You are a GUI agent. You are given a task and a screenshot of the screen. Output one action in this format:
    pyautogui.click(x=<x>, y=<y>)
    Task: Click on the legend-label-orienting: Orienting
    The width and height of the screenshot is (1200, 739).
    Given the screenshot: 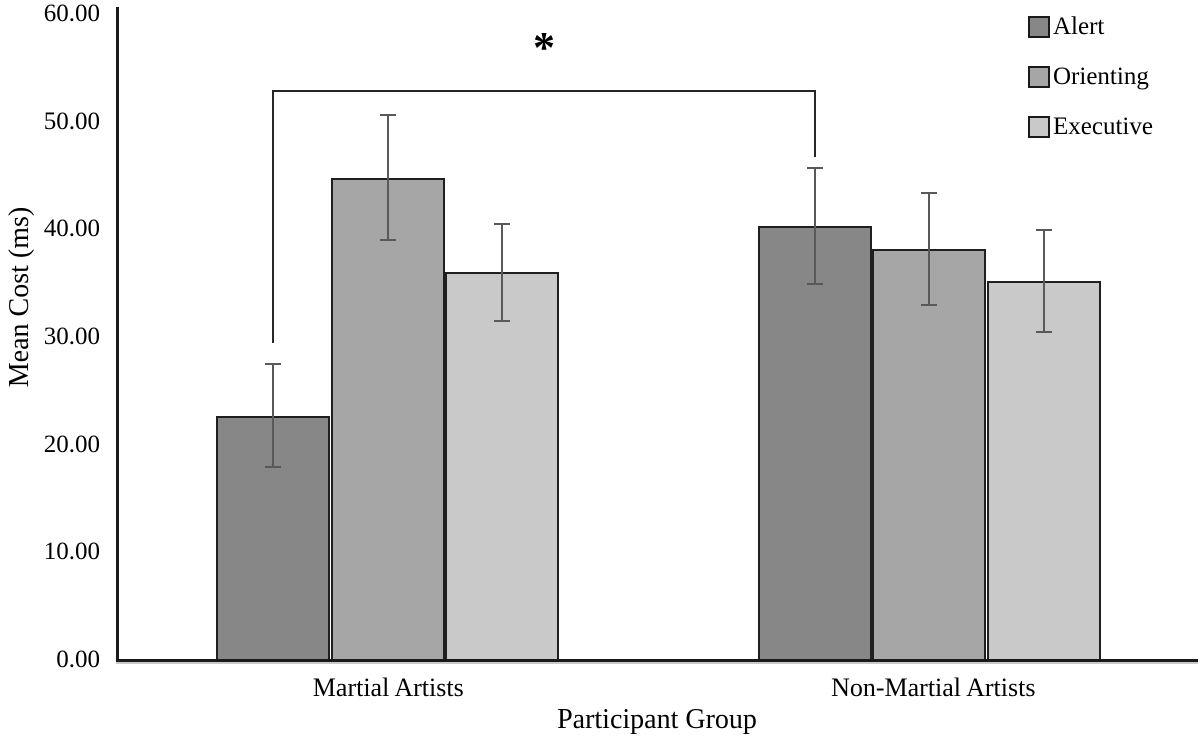 What is the action you would take?
    pyautogui.click(x=1101, y=76)
    